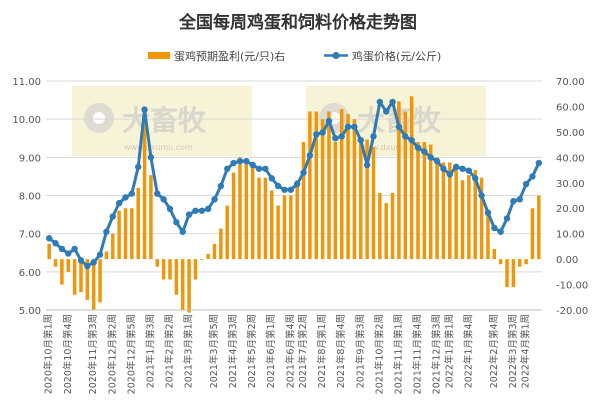 The width and height of the screenshot is (597, 414). I want to click on left-tick-label: 6.00, so click(30, 273).